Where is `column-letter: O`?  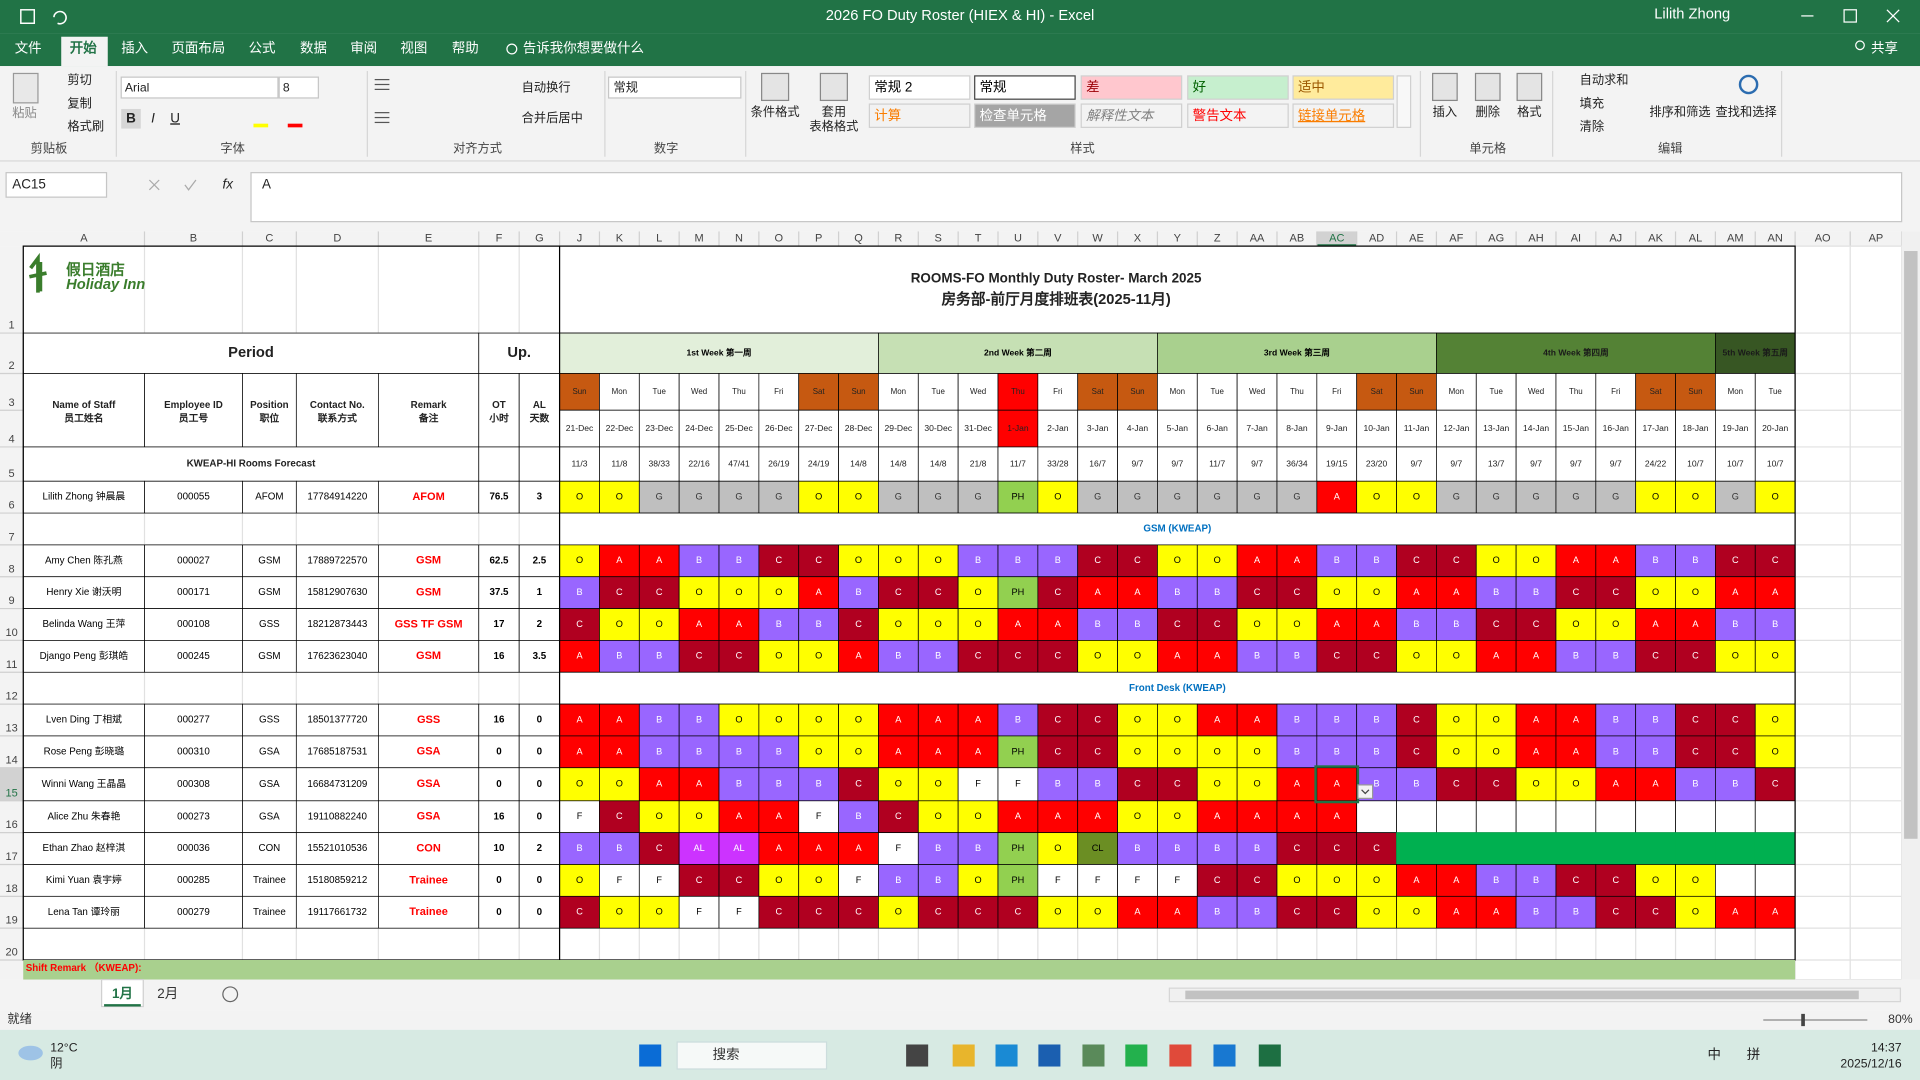 column-letter: O is located at coordinates (779, 239).